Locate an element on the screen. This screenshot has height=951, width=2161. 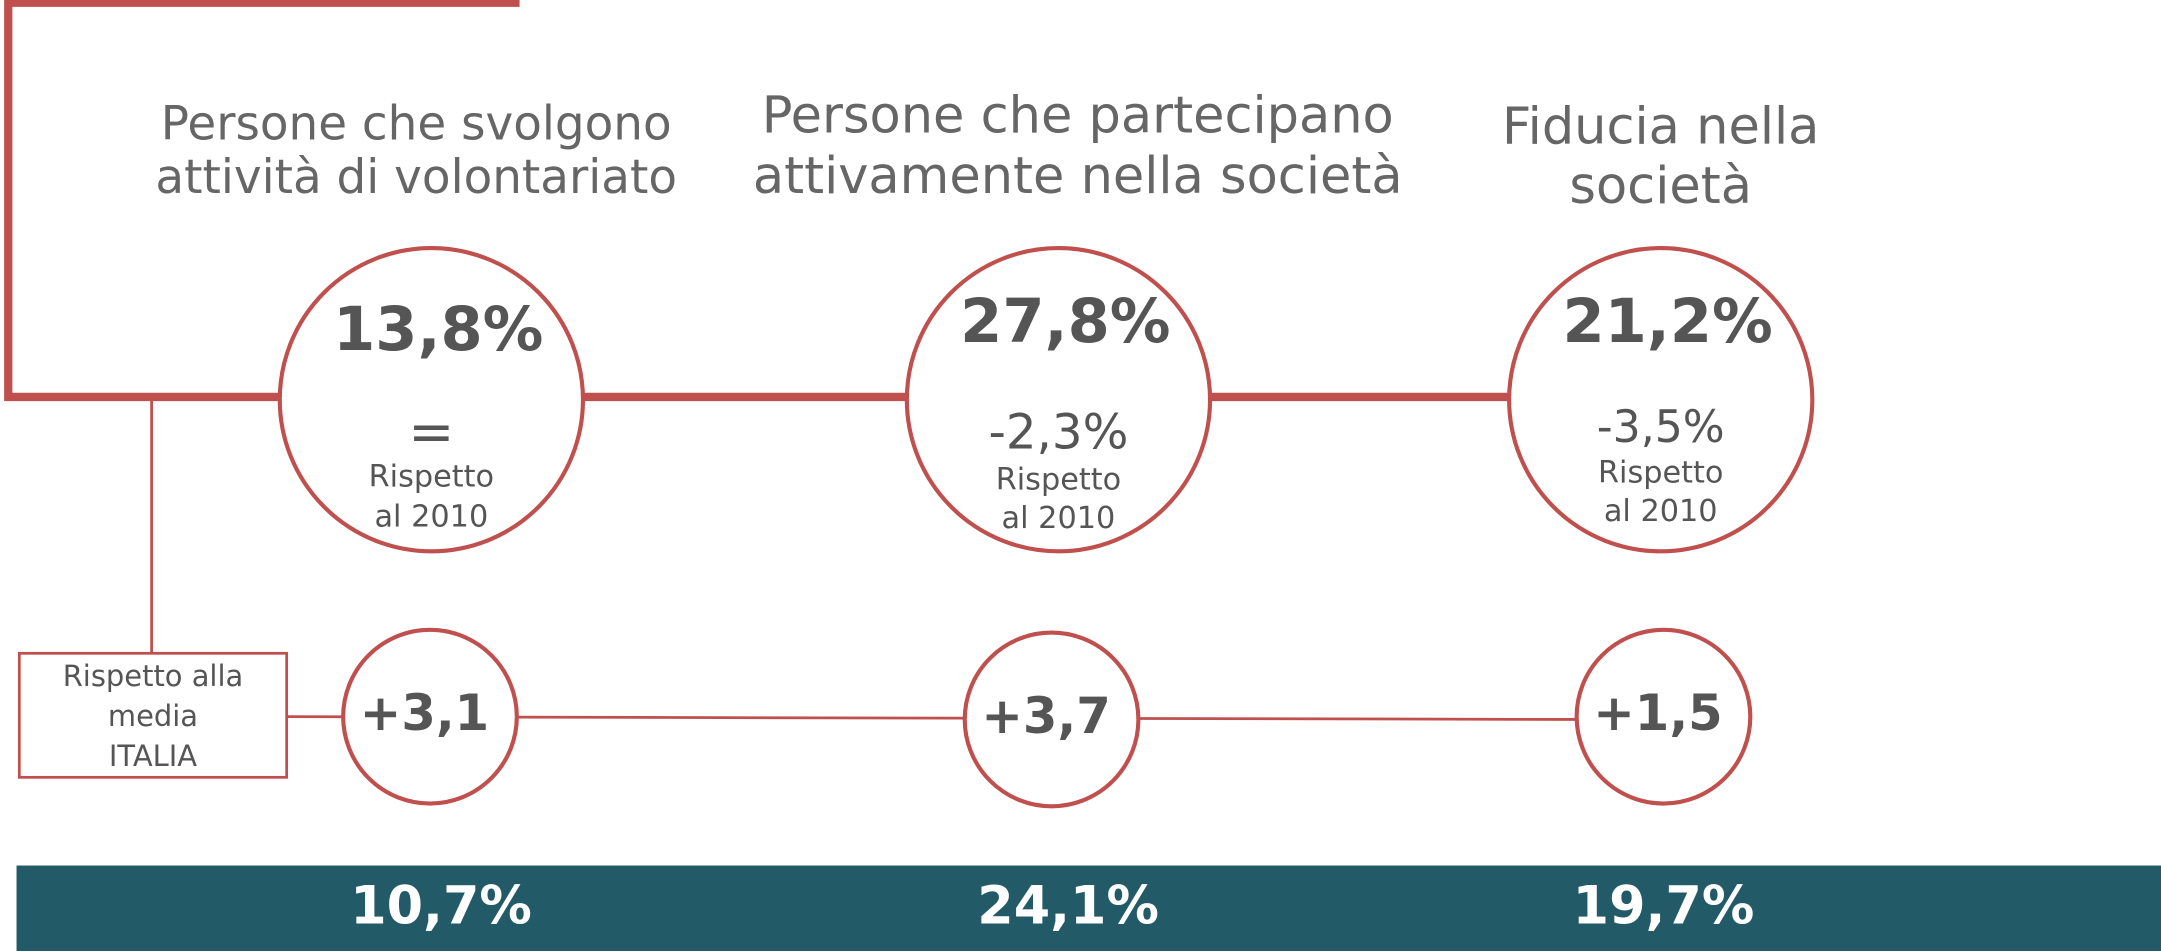
label-box is located at coordinates (153, 715).